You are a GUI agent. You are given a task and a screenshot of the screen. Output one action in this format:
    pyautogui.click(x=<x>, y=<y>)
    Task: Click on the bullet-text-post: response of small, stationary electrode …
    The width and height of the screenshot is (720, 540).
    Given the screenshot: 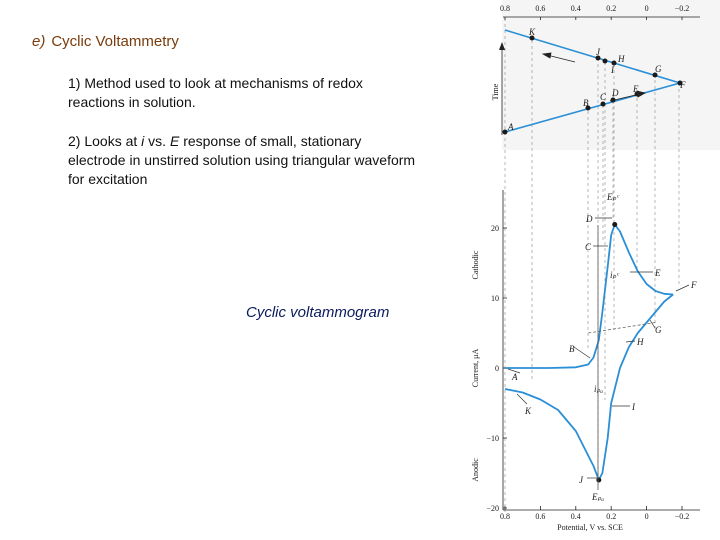 What is the action you would take?
    pyautogui.click(x=242, y=160)
    